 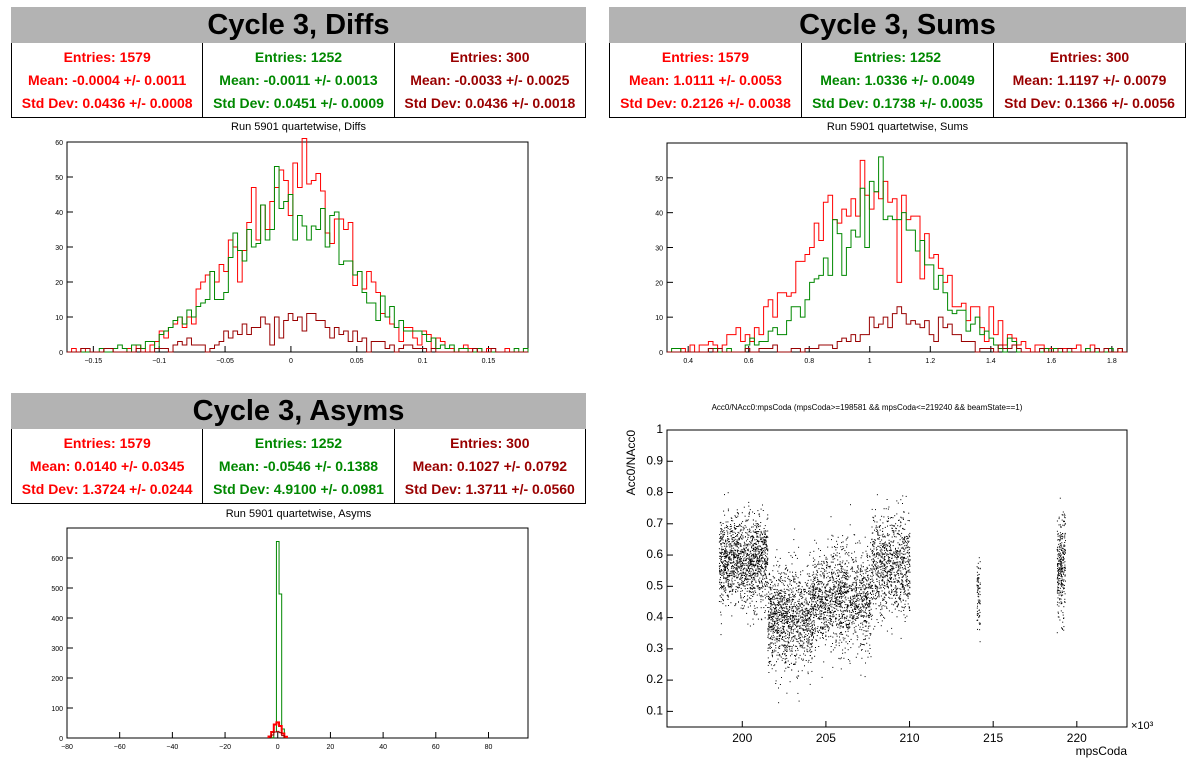 What do you see at coordinates (1051, 361) in the screenshot?
I see `x-tick-label: 1.6` at bounding box center [1051, 361].